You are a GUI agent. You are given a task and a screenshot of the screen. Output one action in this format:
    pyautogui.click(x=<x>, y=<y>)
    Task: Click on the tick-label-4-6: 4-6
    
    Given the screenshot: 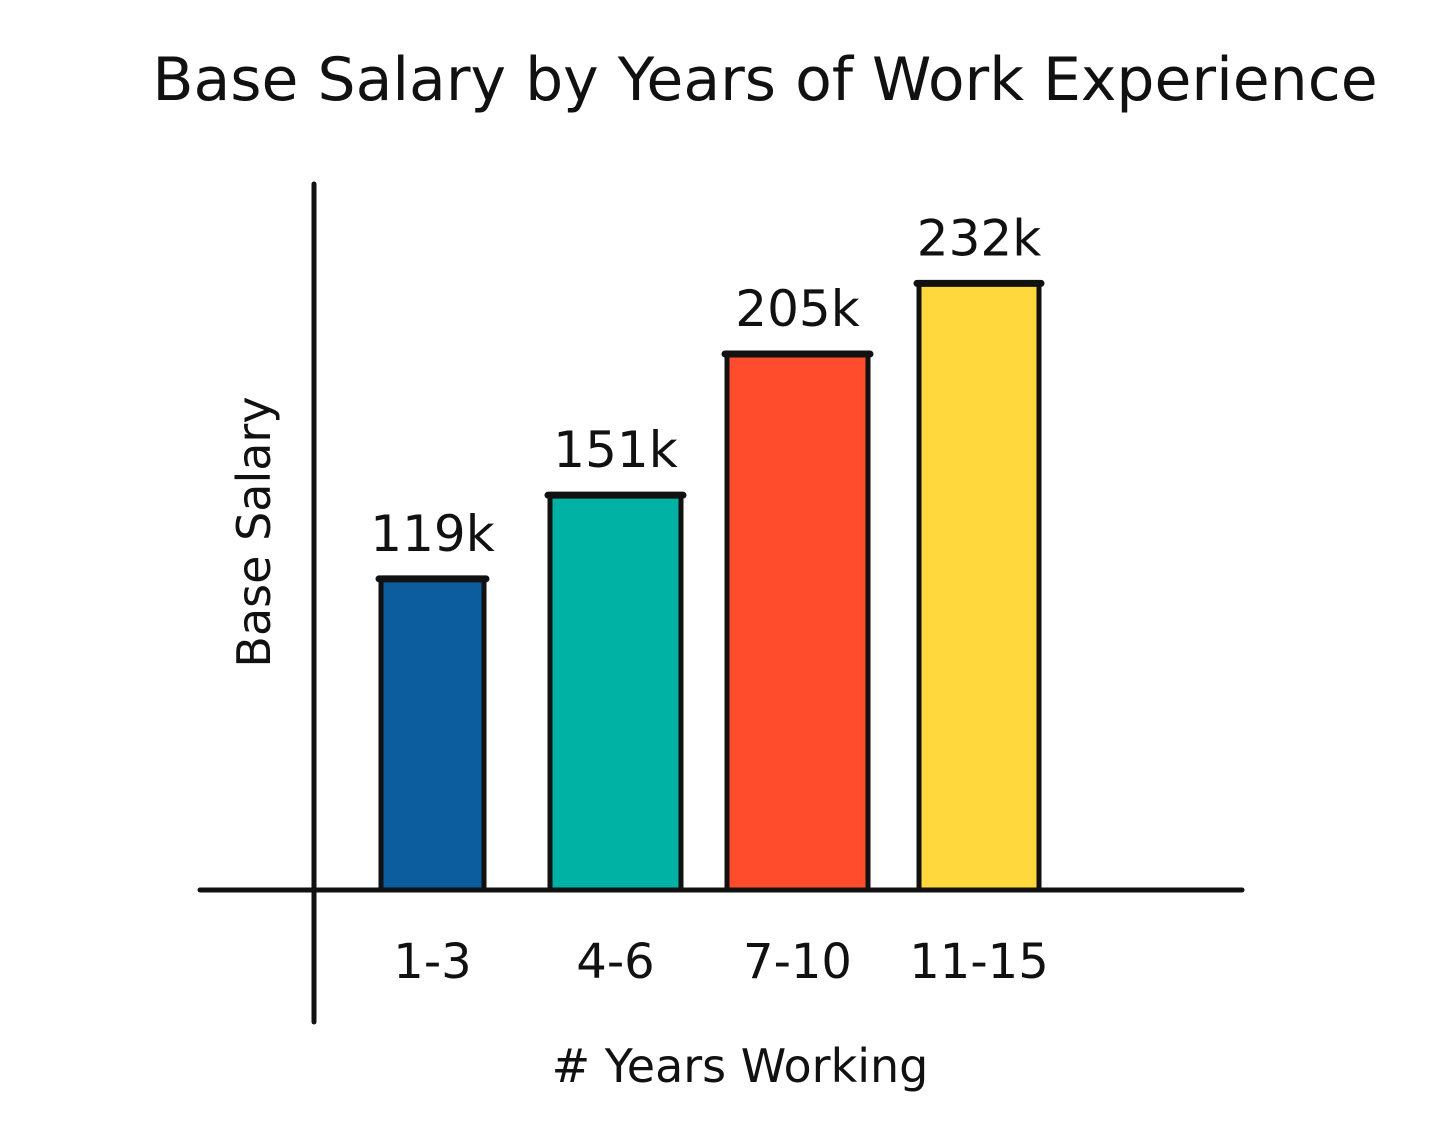 What is the action you would take?
    pyautogui.click(x=615, y=962)
    